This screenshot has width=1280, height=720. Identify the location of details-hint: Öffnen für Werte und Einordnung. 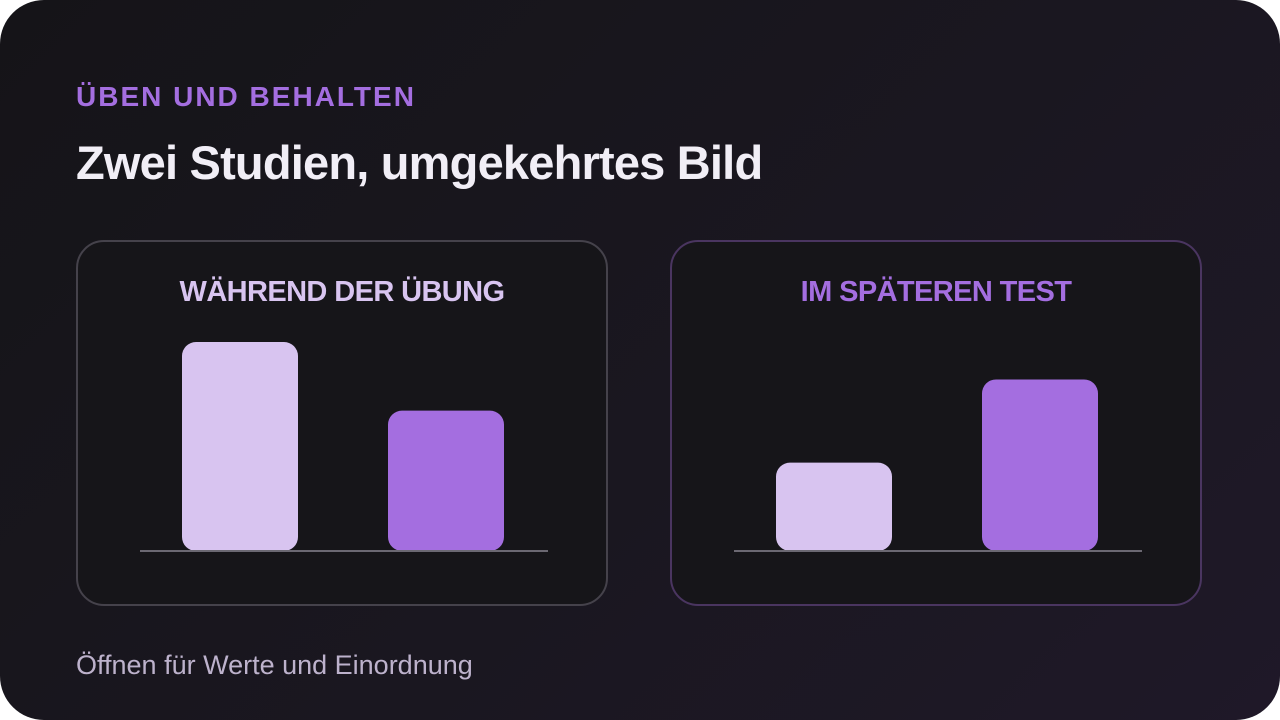
(274, 665).